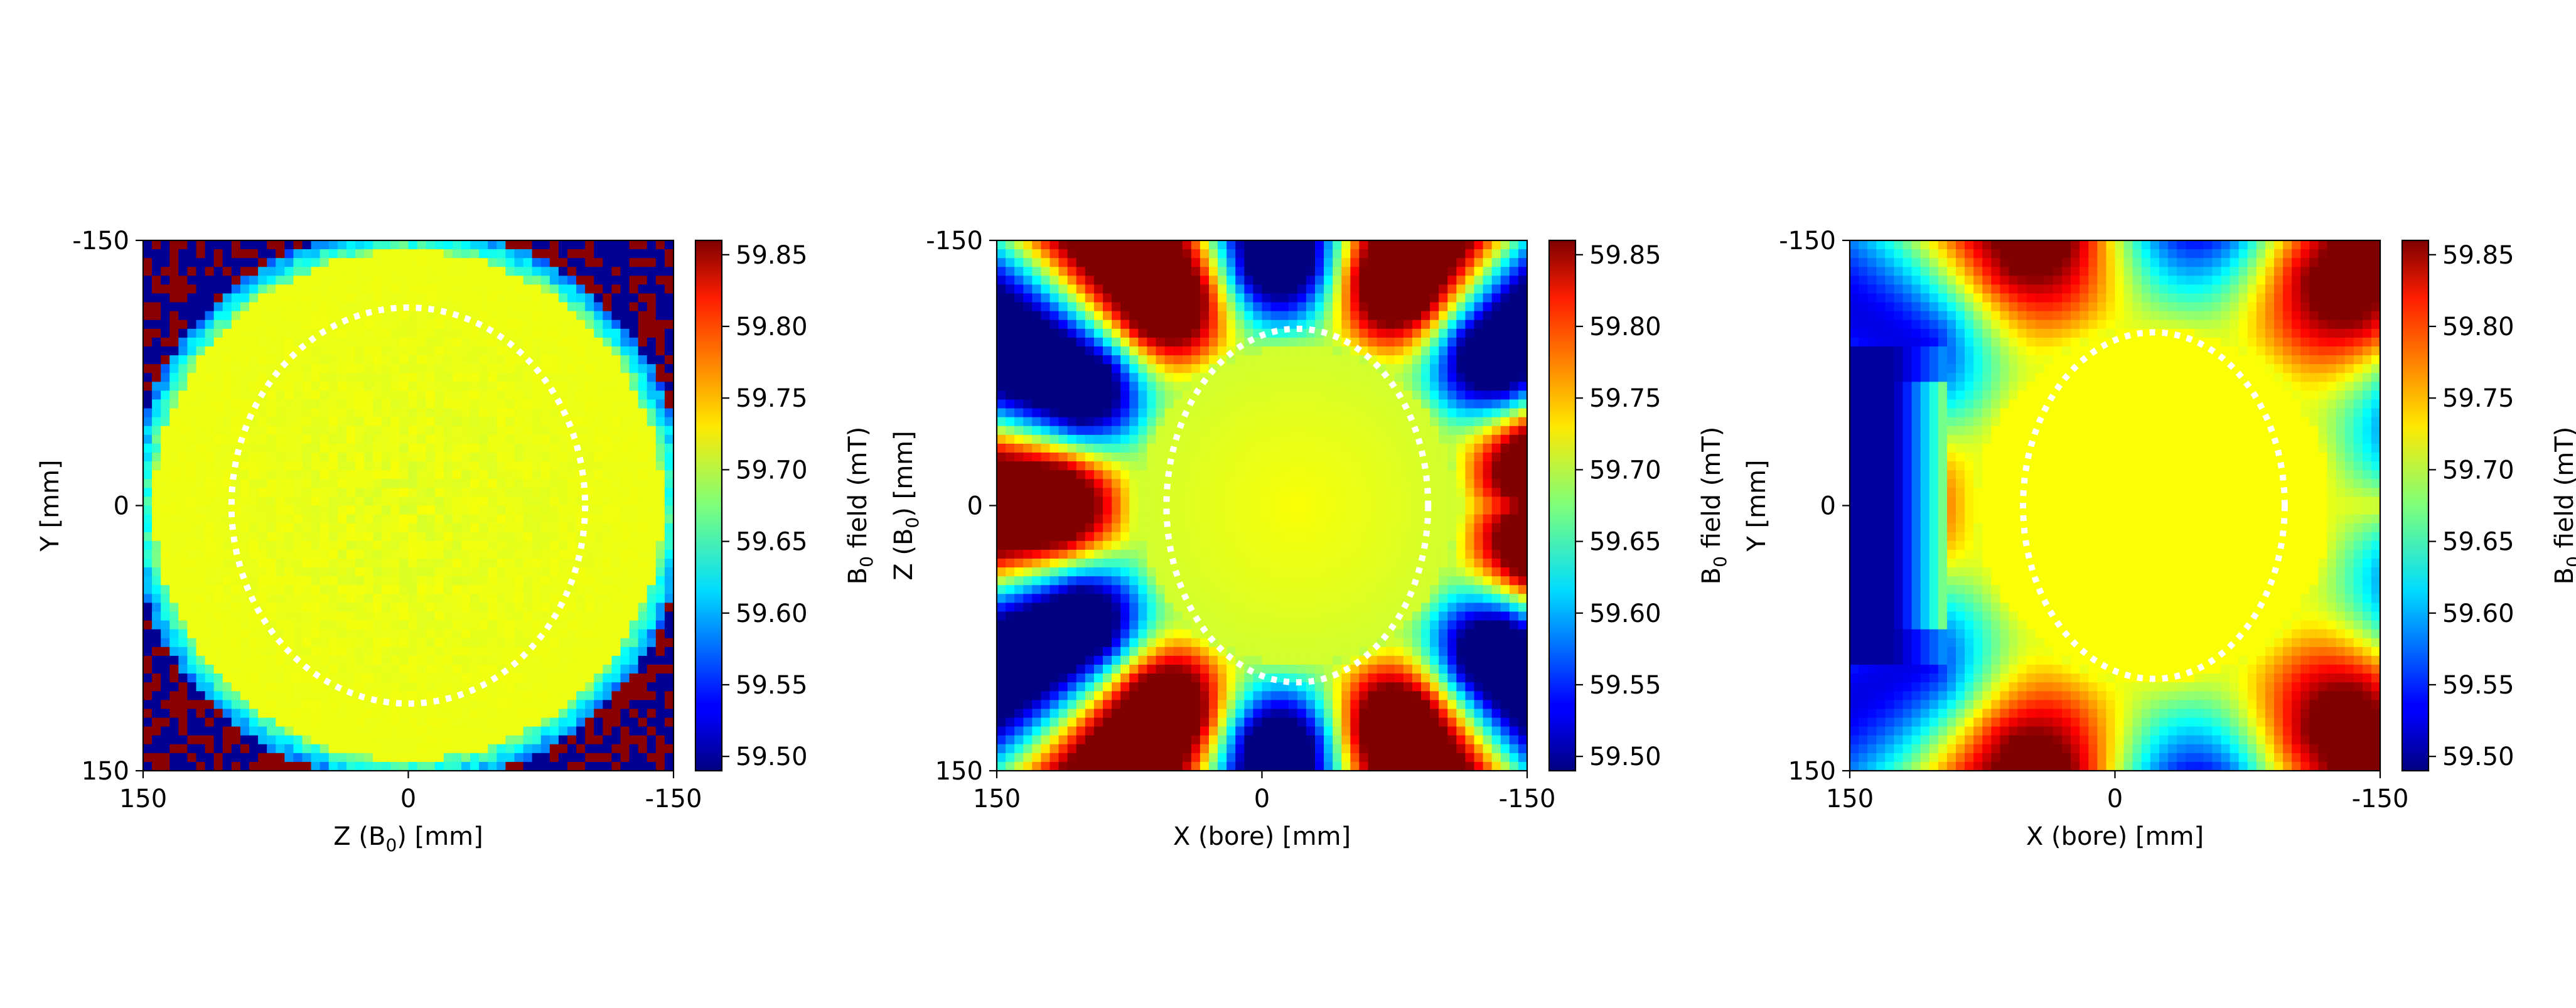 The height and width of the screenshot is (1008, 2576). What do you see at coordinates (772, 757) in the screenshot?
I see `colorbar-tick-label: 59.50` at bounding box center [772, 757].